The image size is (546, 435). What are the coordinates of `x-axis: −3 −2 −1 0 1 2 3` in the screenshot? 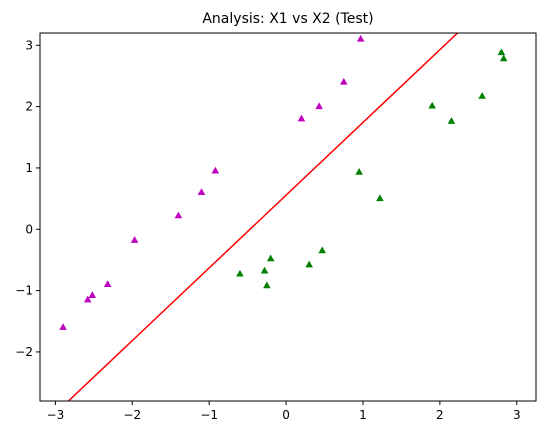 It's located at (284, 411).